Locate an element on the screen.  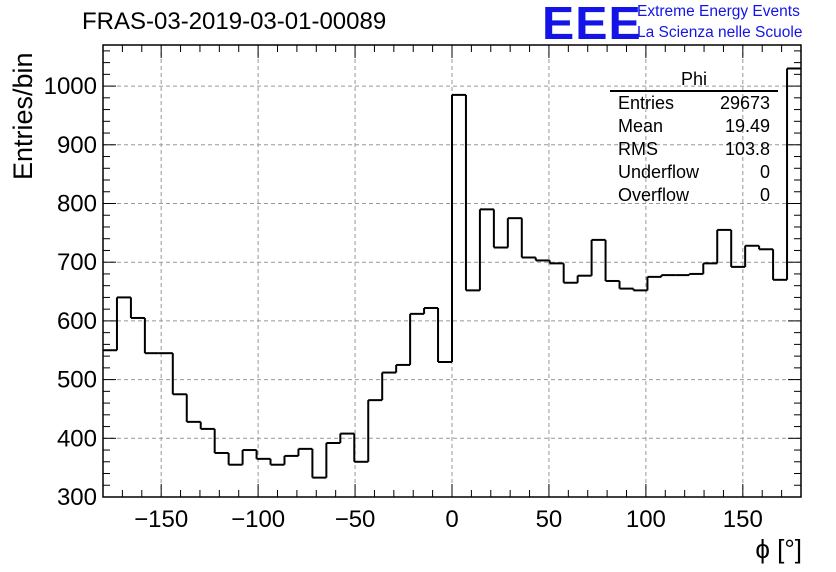
y-tick-label: 600 is located at coordinates (77, 321).